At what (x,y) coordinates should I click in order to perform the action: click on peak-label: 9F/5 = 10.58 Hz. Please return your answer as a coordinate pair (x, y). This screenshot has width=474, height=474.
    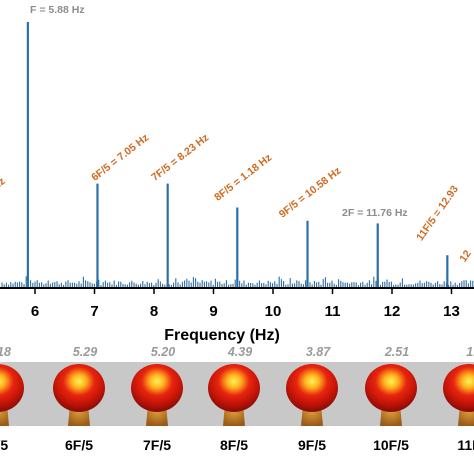
    Looking at the image, I should click on (310, 193).